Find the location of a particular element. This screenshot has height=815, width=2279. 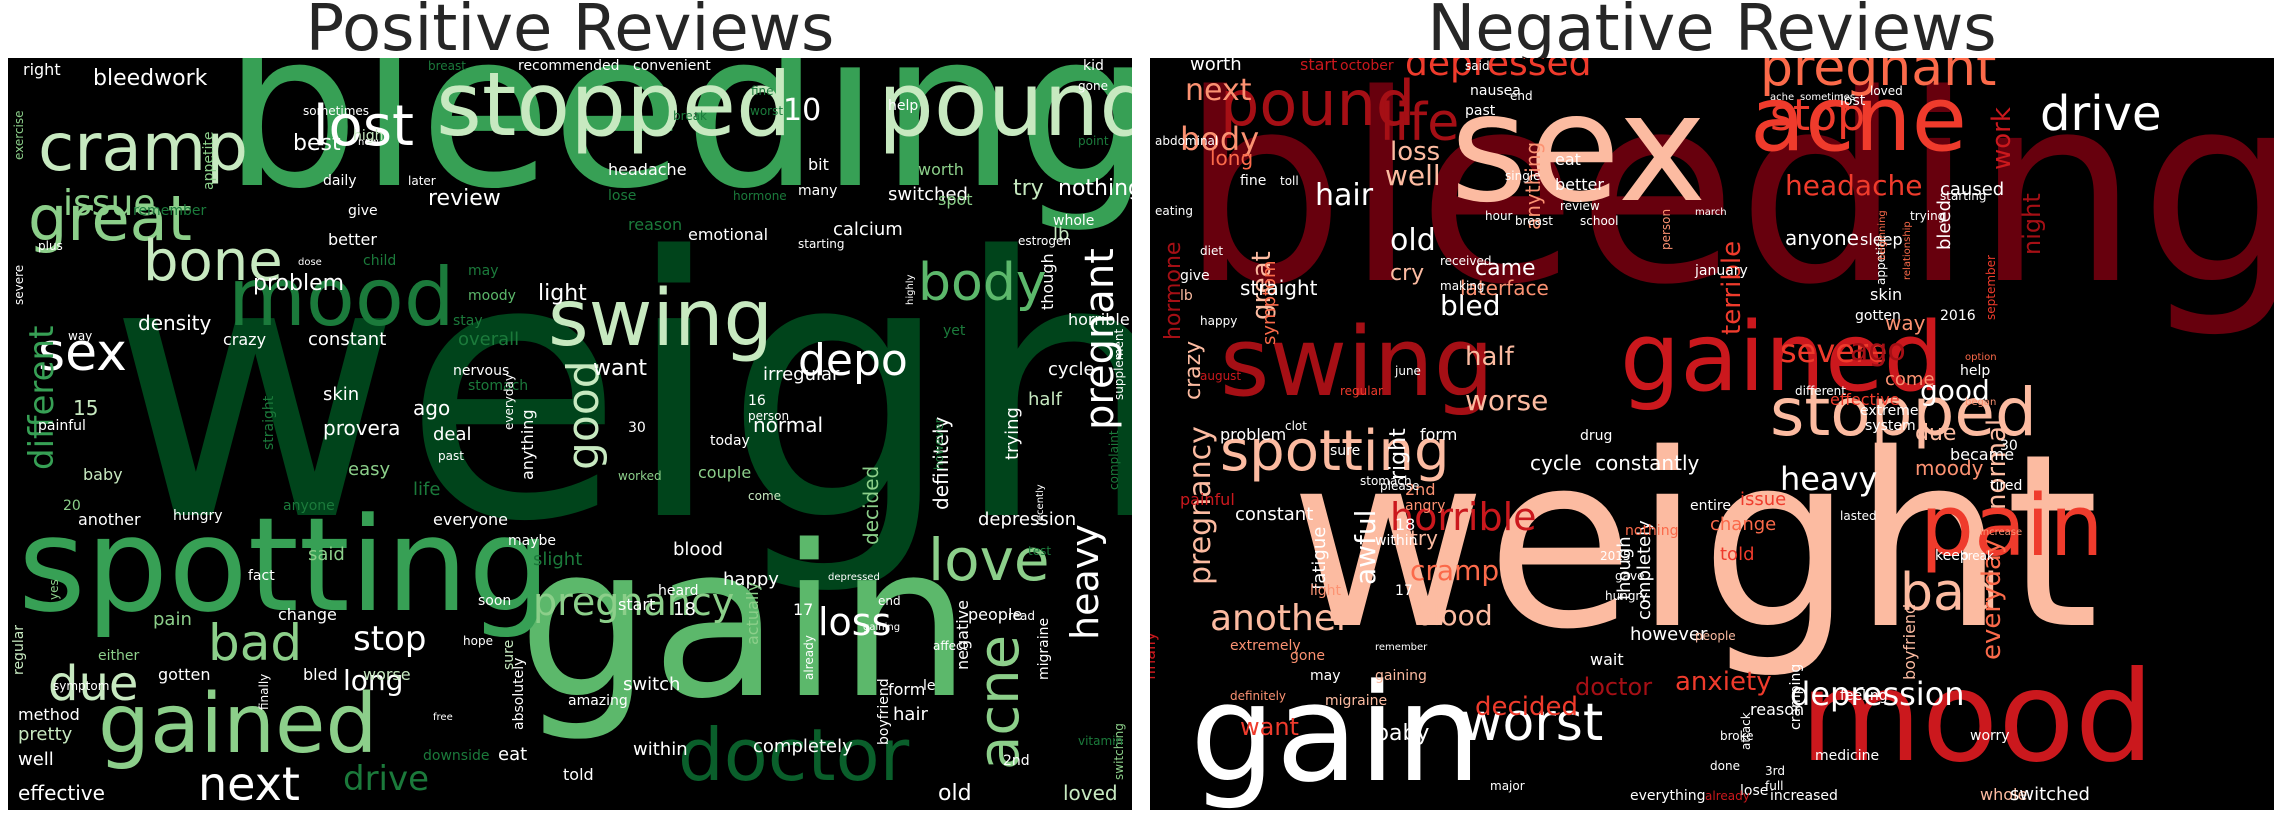

positive-word-supplement: supplement is located at coordinates (1119, 364).